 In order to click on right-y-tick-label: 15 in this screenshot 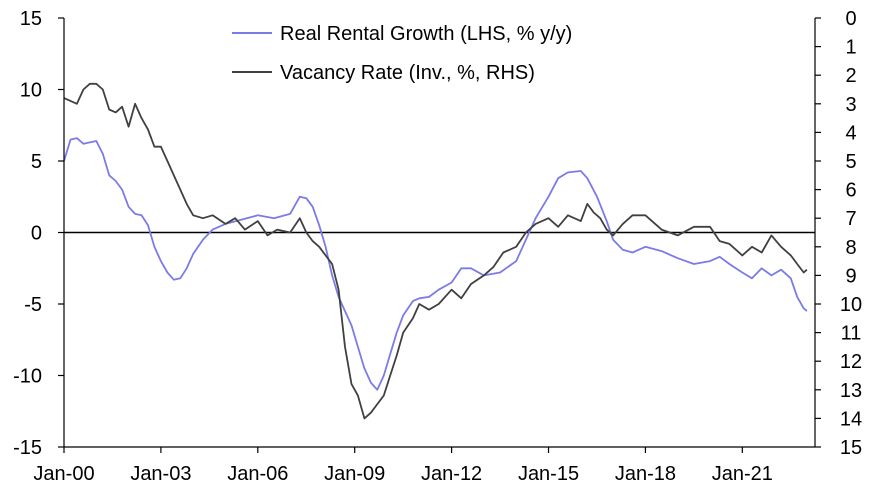, I will do `click(851, 448)`.